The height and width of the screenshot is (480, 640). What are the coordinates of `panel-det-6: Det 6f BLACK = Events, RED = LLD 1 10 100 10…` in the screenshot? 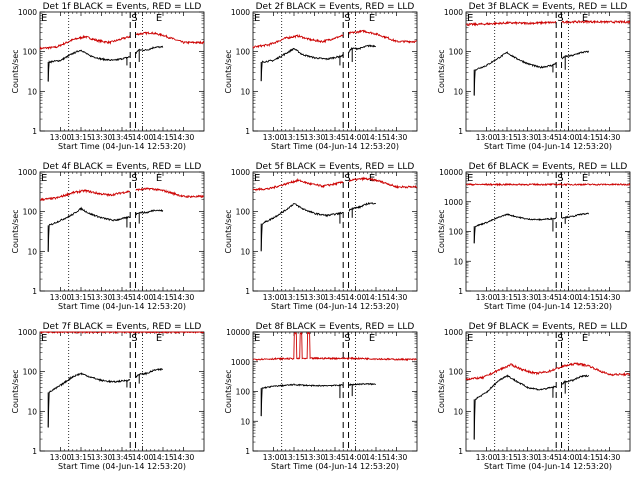 It's located at (534, 236).